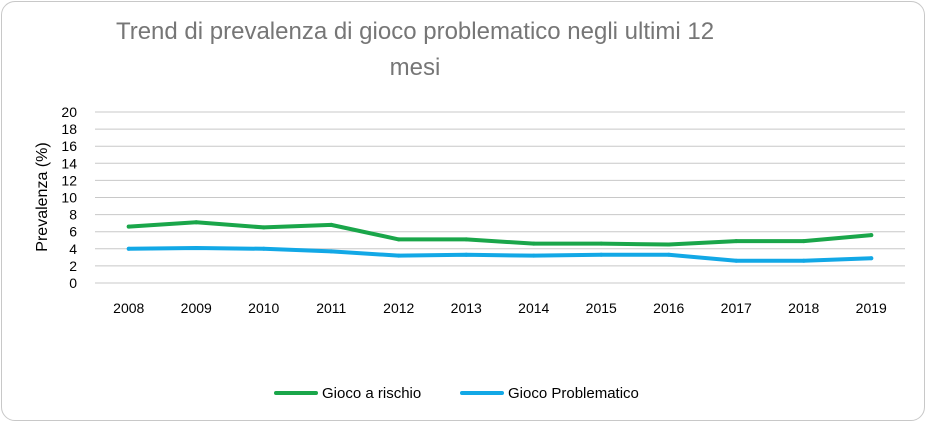 The image size is (928, 424). What do you see at coordinates (69, 198) in the screenshot?
I see `y-tick-label: 10` at bounding box center [69, 198].